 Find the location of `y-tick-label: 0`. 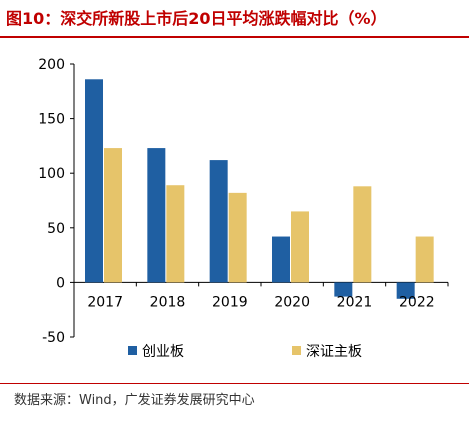

y-tick-label: 0 is located at coordinates (60, 283).